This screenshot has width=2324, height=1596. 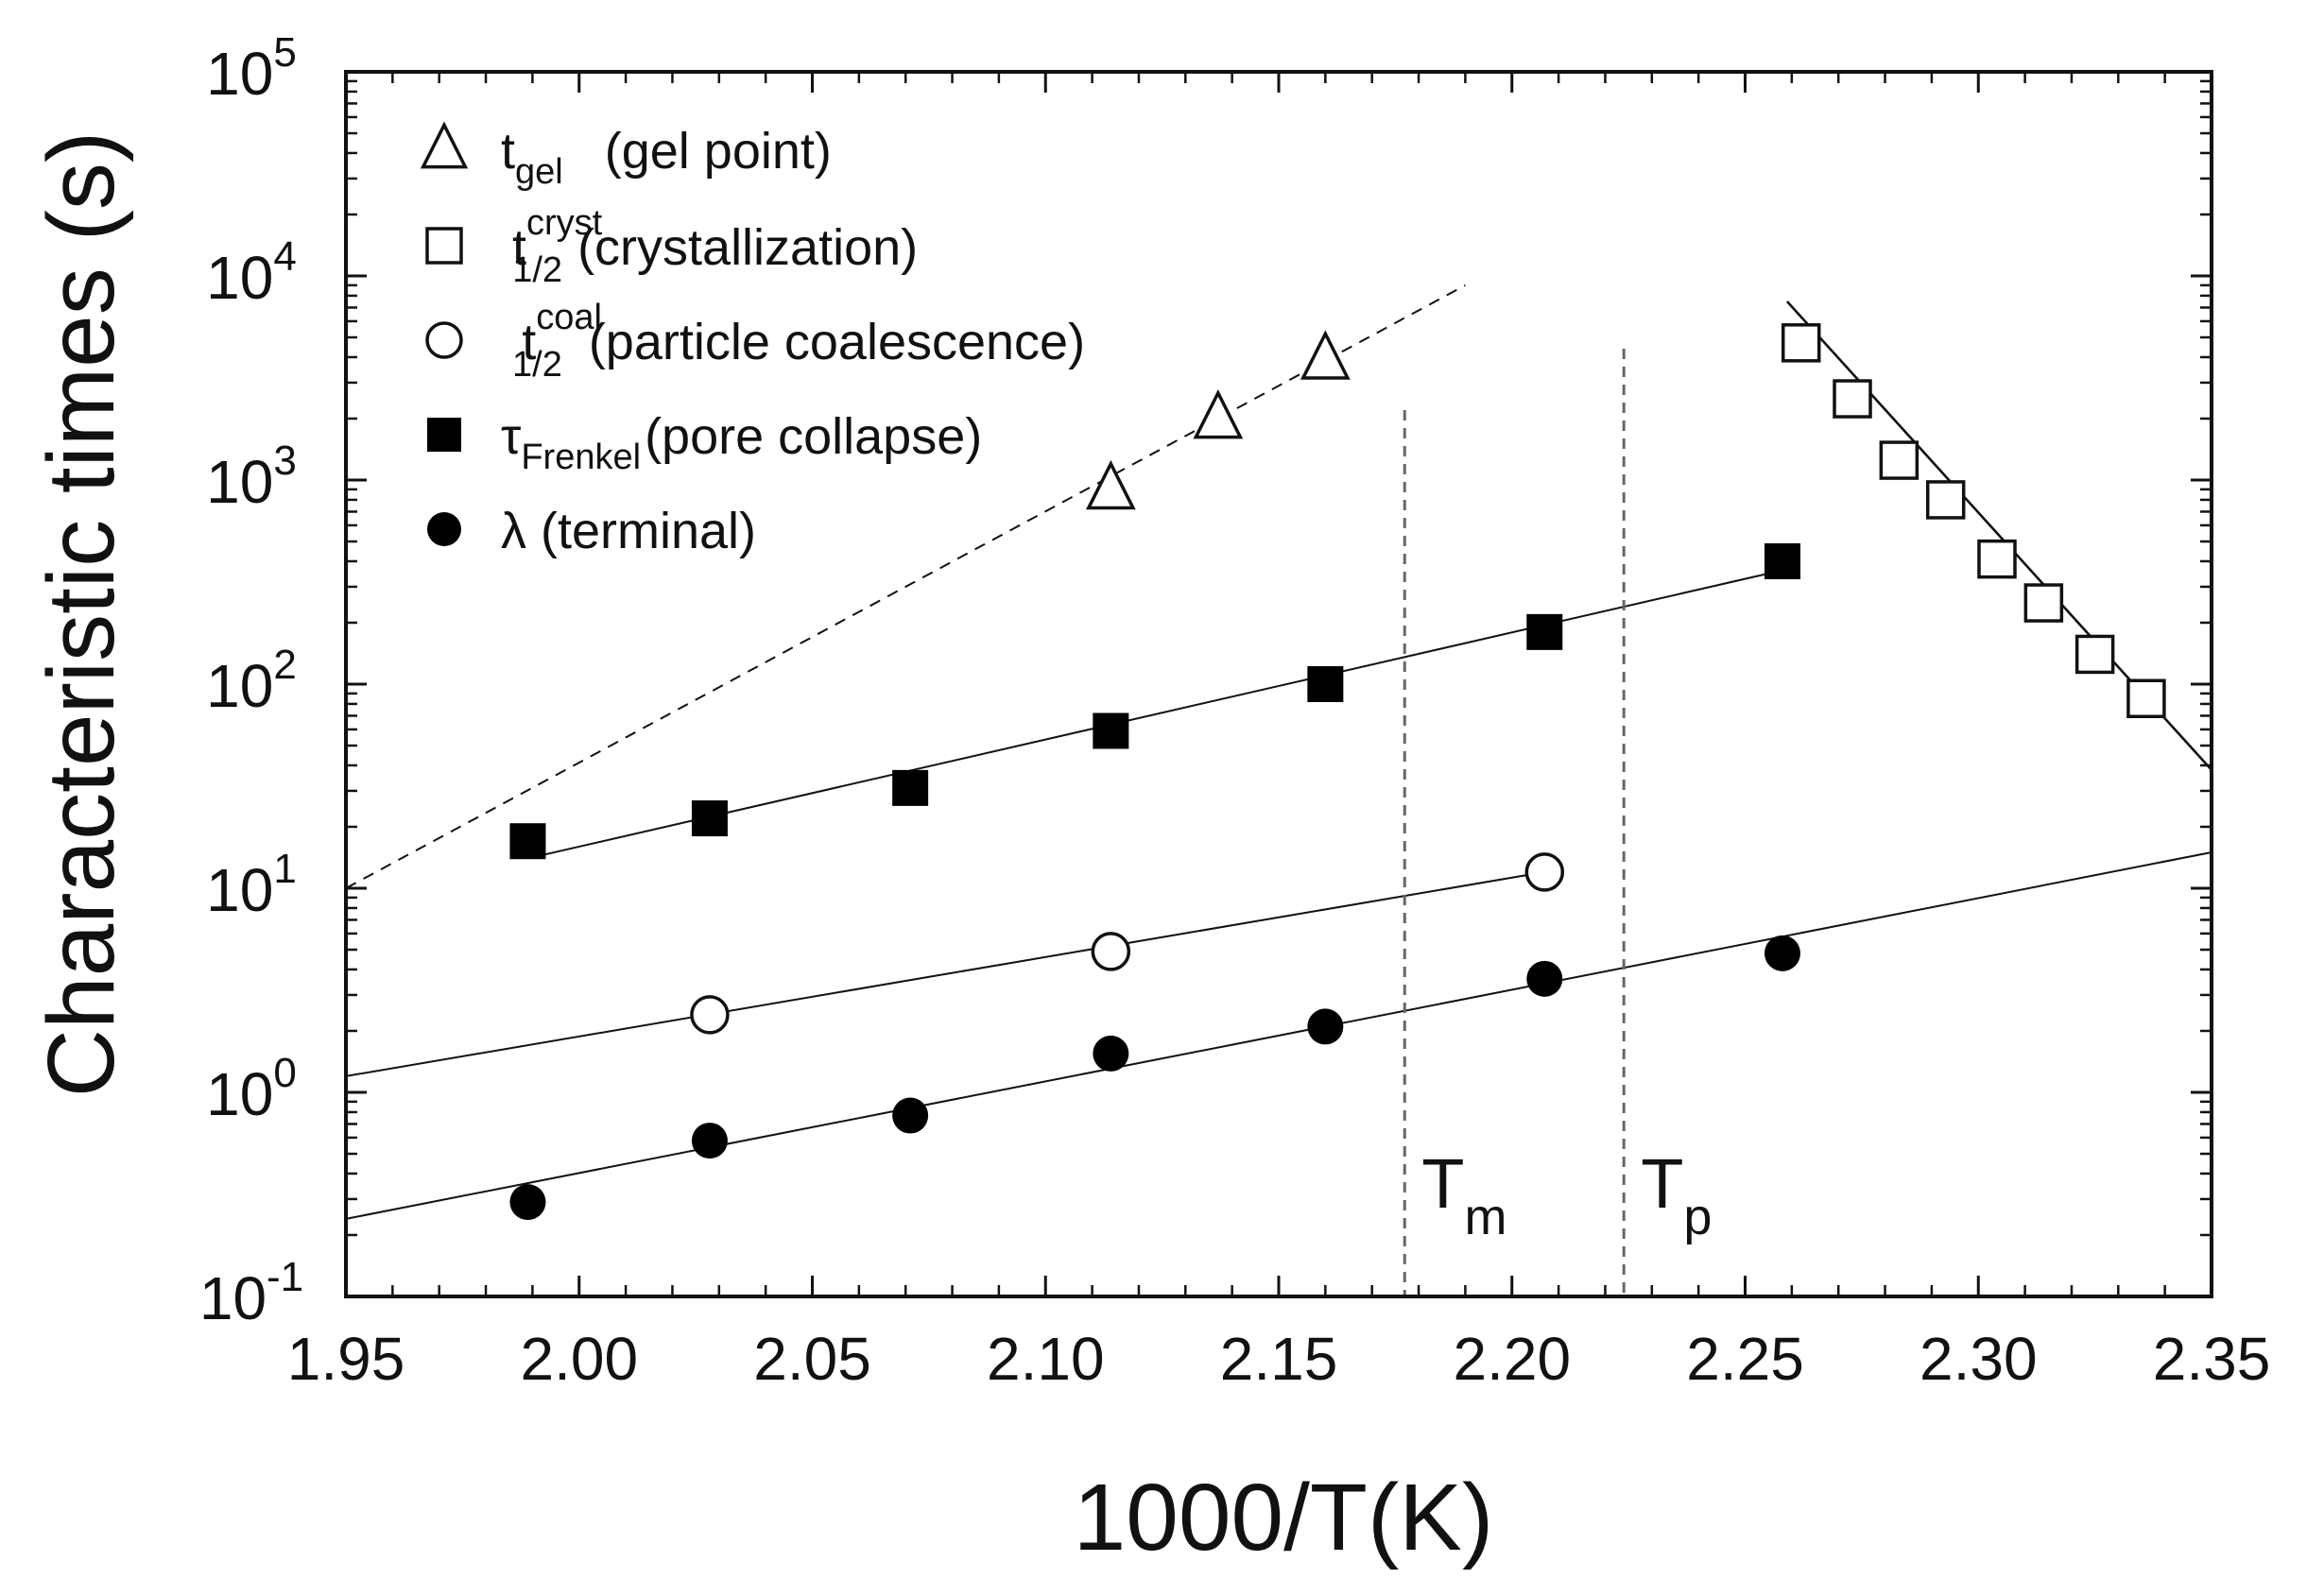 I want to click on x-tick-label: 2.25, so click(x=1745, y=1359).